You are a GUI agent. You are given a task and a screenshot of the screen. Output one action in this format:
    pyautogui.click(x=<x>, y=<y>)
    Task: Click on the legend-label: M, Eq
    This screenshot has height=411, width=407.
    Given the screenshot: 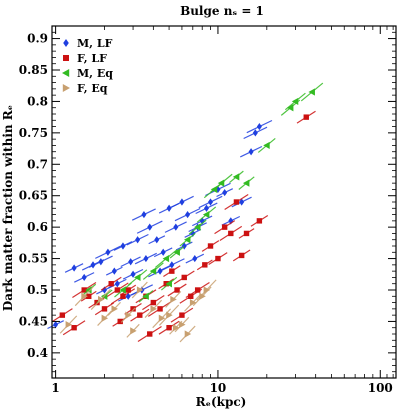 What is the action you would take?
    pyautogui.click(x=95, y=73)
    